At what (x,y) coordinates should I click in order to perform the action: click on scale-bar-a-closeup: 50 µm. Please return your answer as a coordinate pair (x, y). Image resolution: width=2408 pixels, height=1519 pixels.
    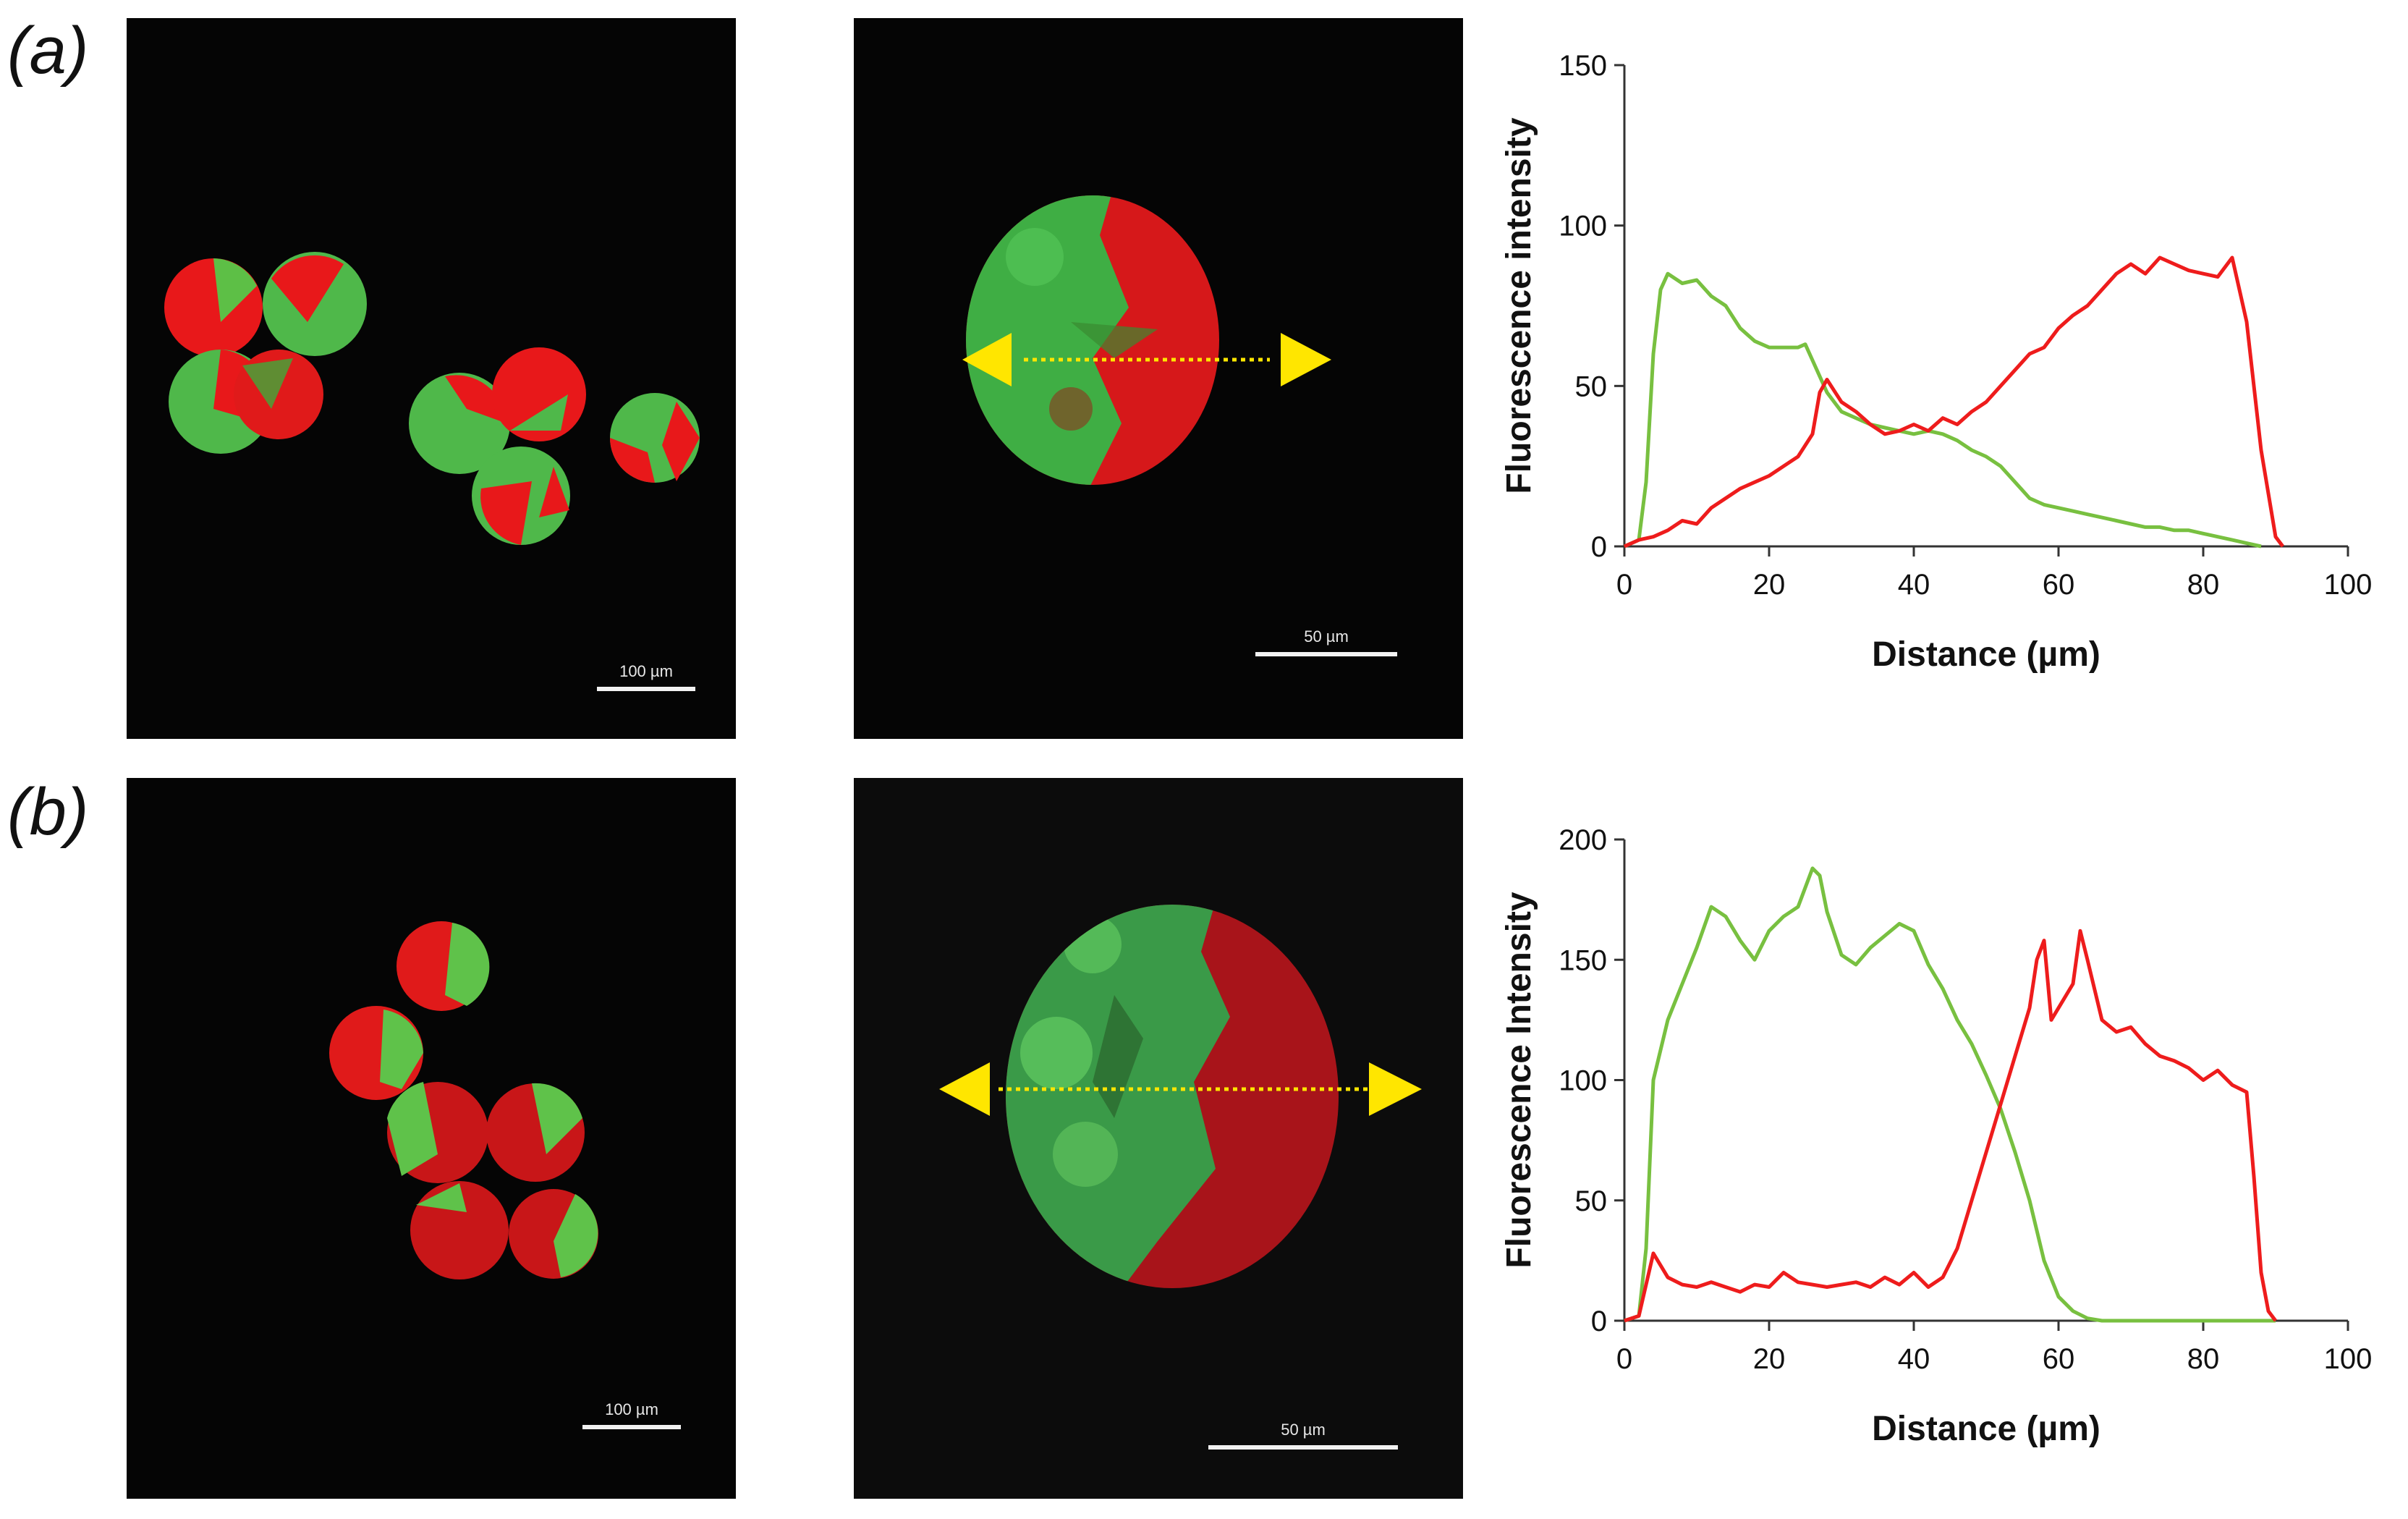
    Looking at the image, I should click on (1326, 645).